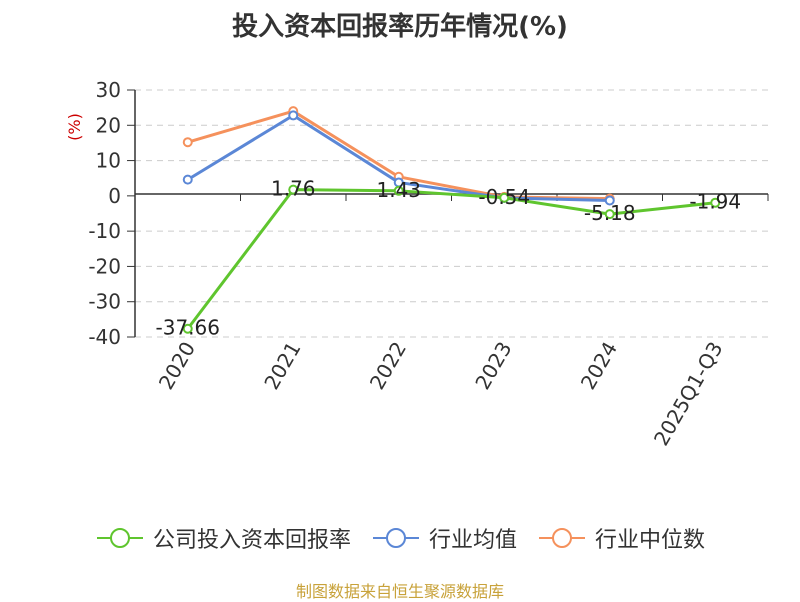  Describe the element at coordinates (104, 337) in the screenshot. I see `y-tick-label: -40` at that location.